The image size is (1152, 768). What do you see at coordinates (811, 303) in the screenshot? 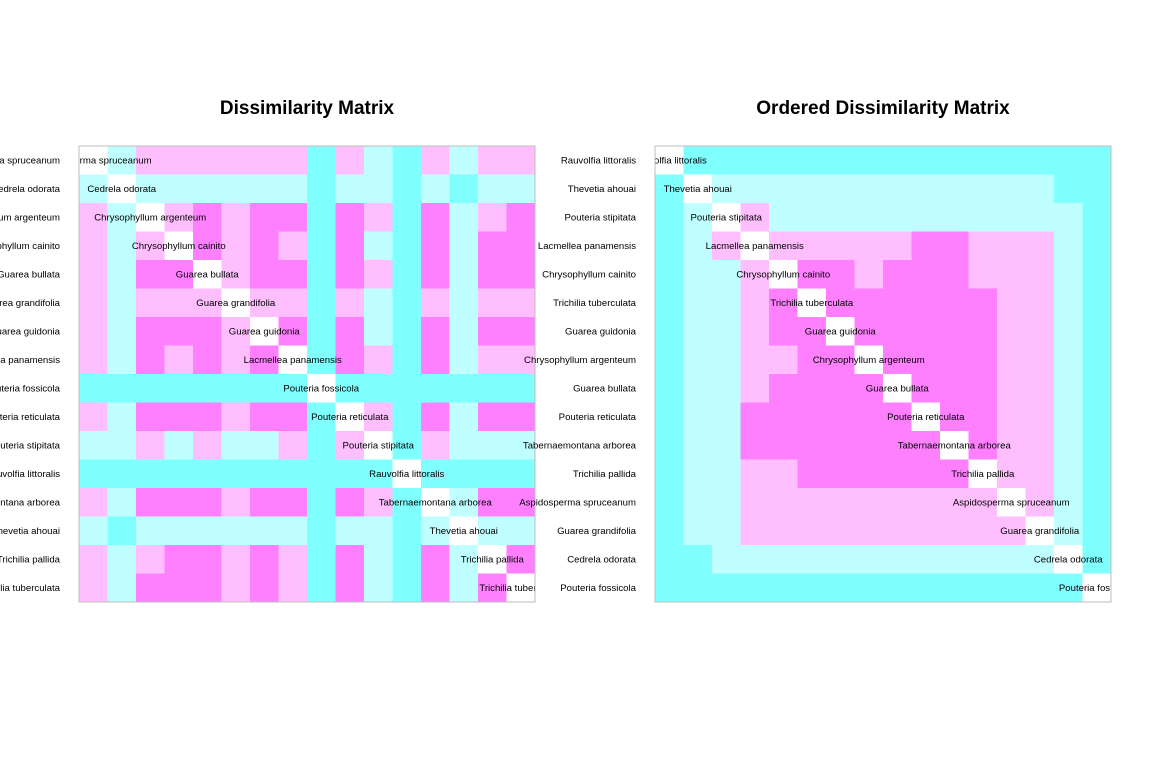
I see `diagonal-label: Trichilia tuberculata` at bounding box center [811, 303].